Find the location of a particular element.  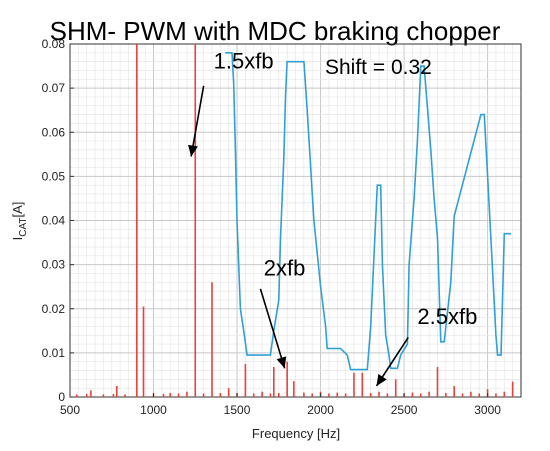

y-tick-label: 0.01 is located at coordinates (54, 353).